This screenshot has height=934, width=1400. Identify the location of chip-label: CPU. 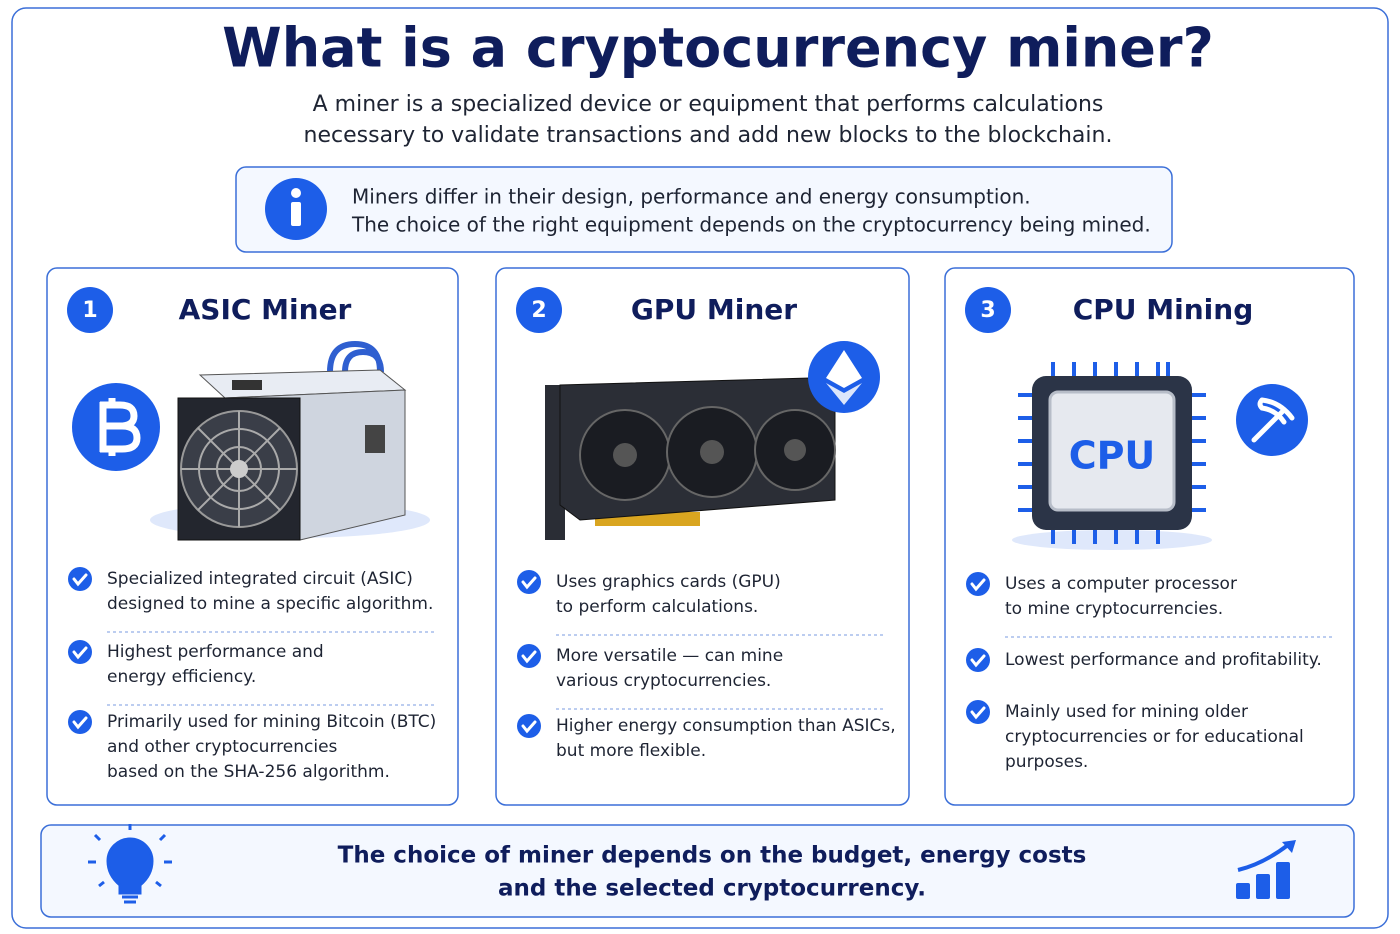
(1112, 456).